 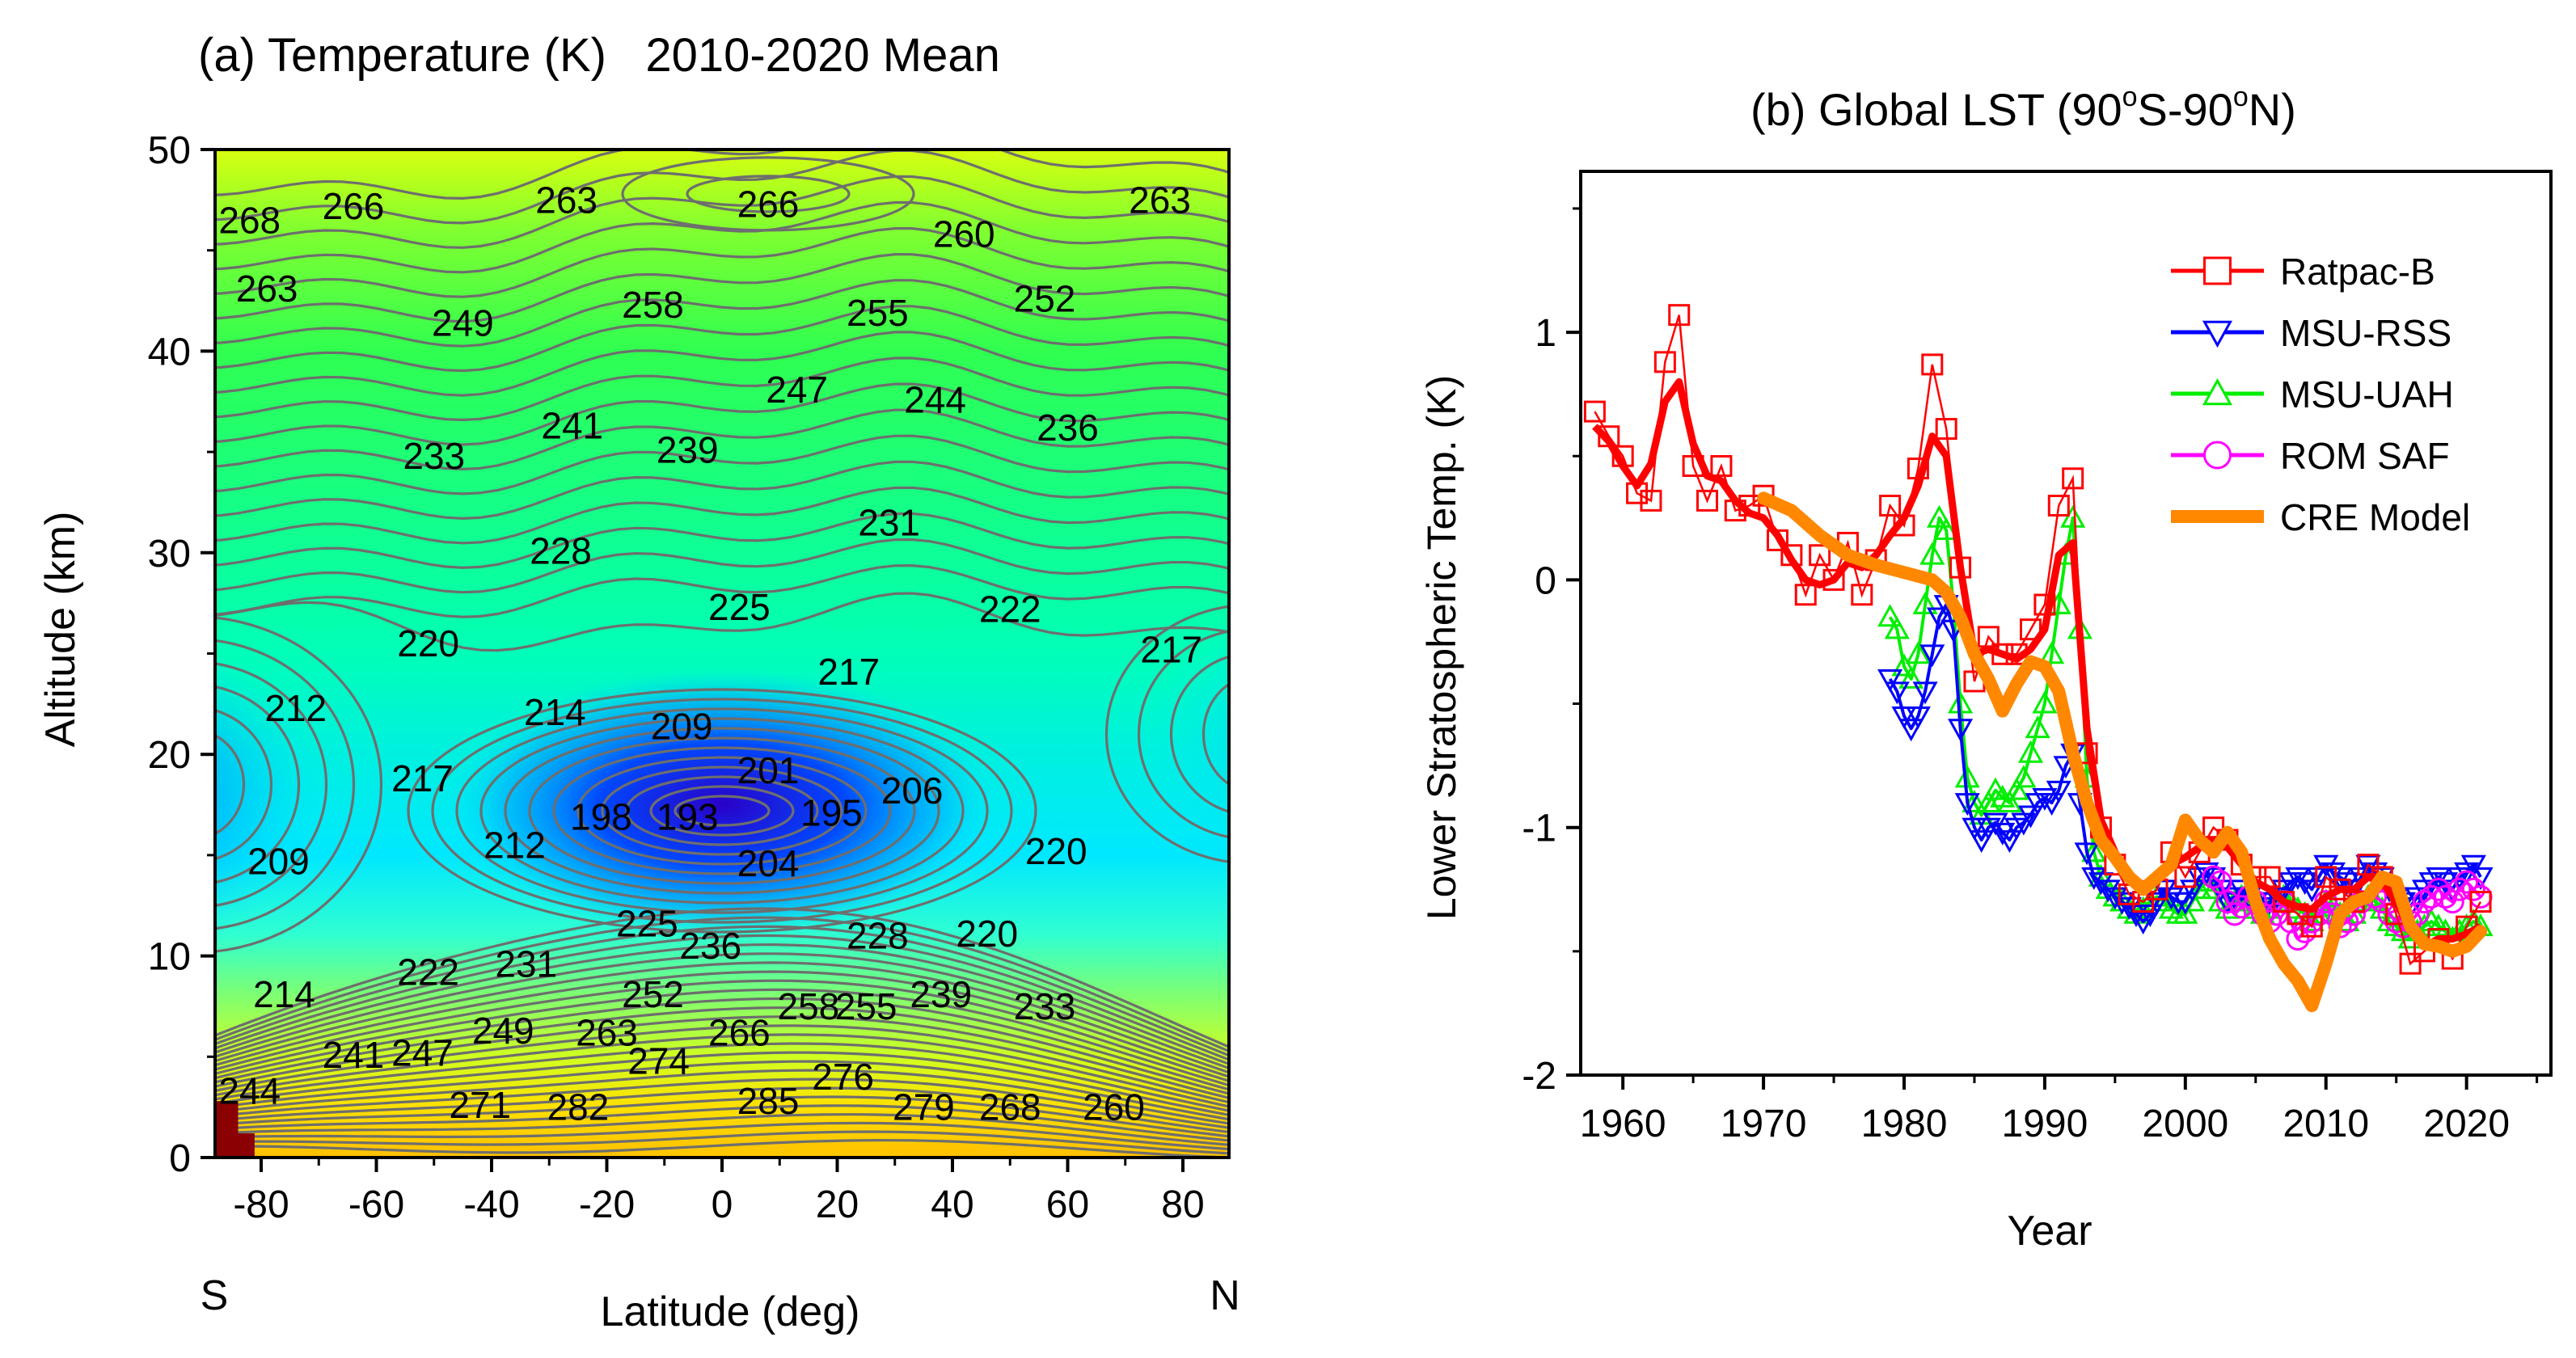 What do you see at coordinates (60, 630) in the screenshot?
I see `panel-a-y-axis-label: Altitude (km)` at bounding box center [60, 630].